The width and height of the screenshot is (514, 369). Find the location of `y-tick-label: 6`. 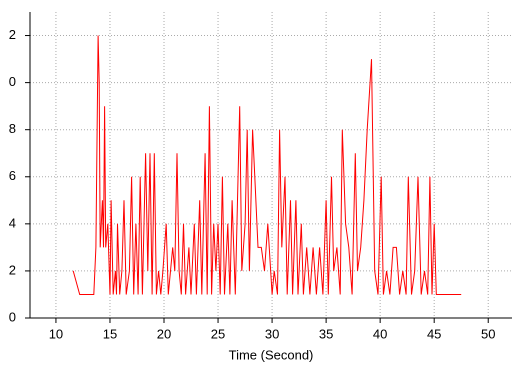

y-tick-label: 6 is located at coordinates (12, 175).